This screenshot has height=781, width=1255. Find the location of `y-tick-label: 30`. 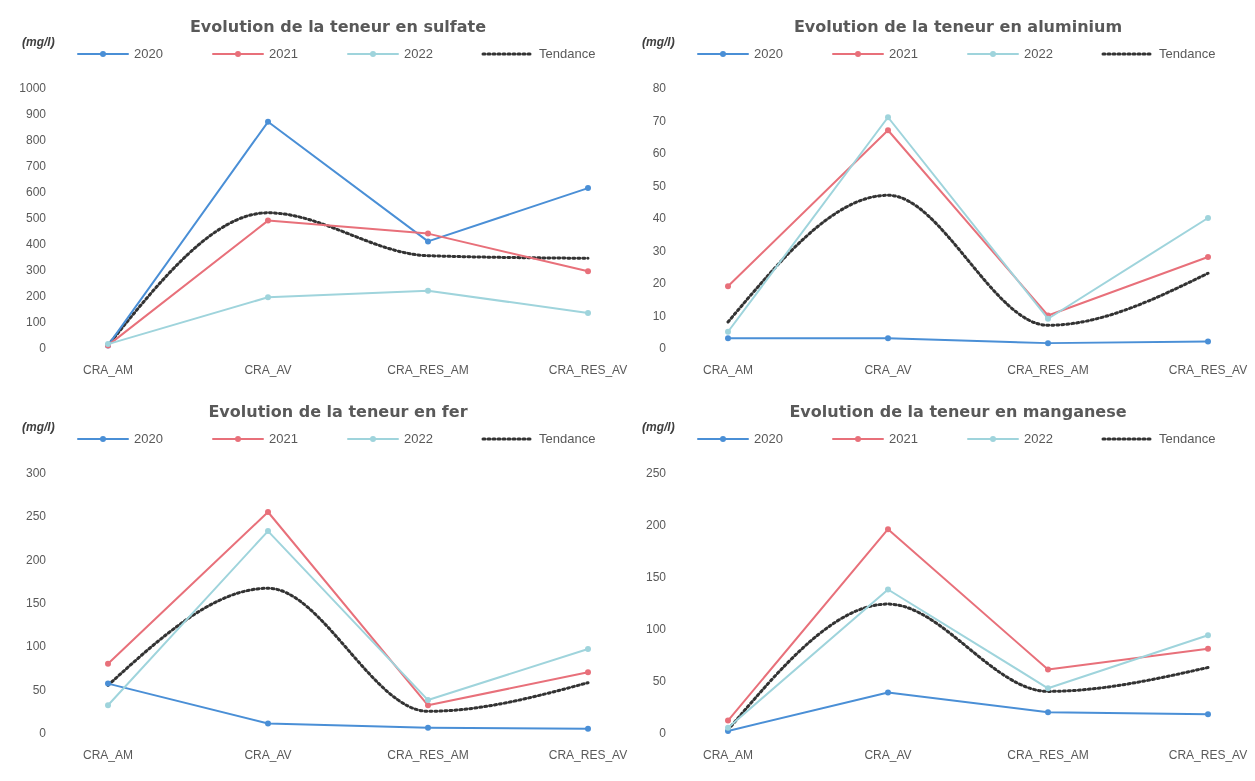

y-tick-label: 30 is located at coordinates (659, 250).